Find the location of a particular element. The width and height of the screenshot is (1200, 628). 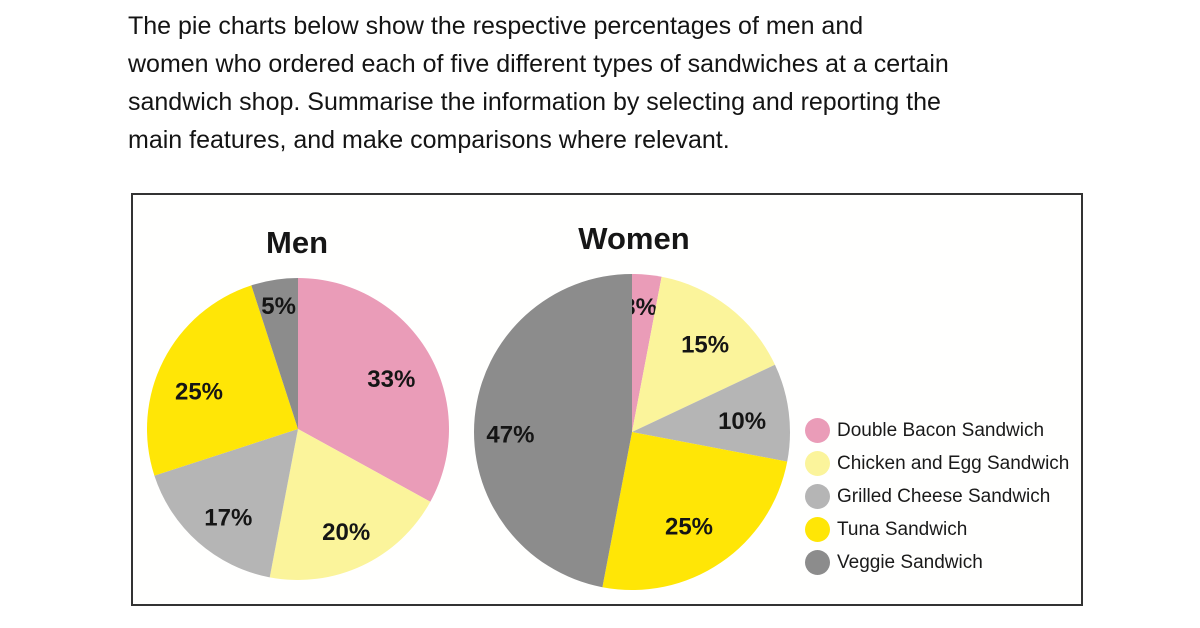

legend-swatch-veggie is located at coordinates (817, 562).